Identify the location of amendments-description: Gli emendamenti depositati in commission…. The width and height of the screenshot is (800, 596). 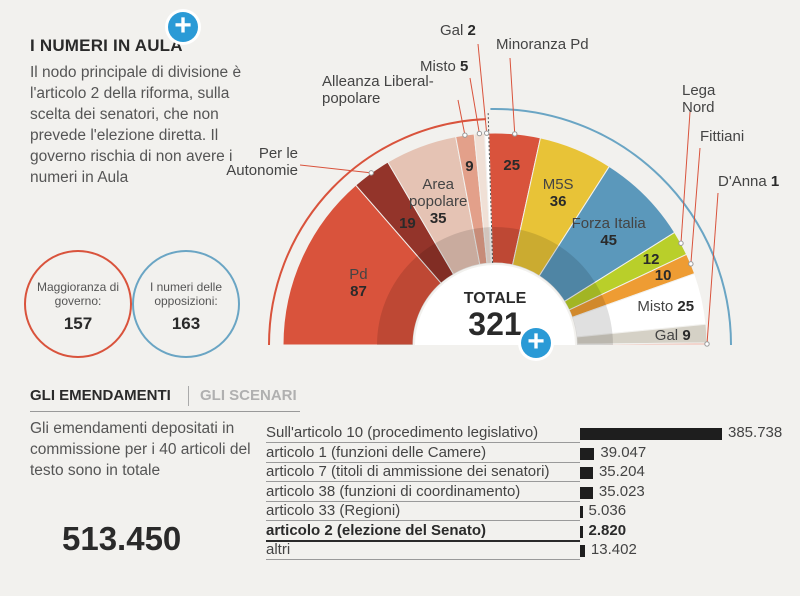
(140, 449).